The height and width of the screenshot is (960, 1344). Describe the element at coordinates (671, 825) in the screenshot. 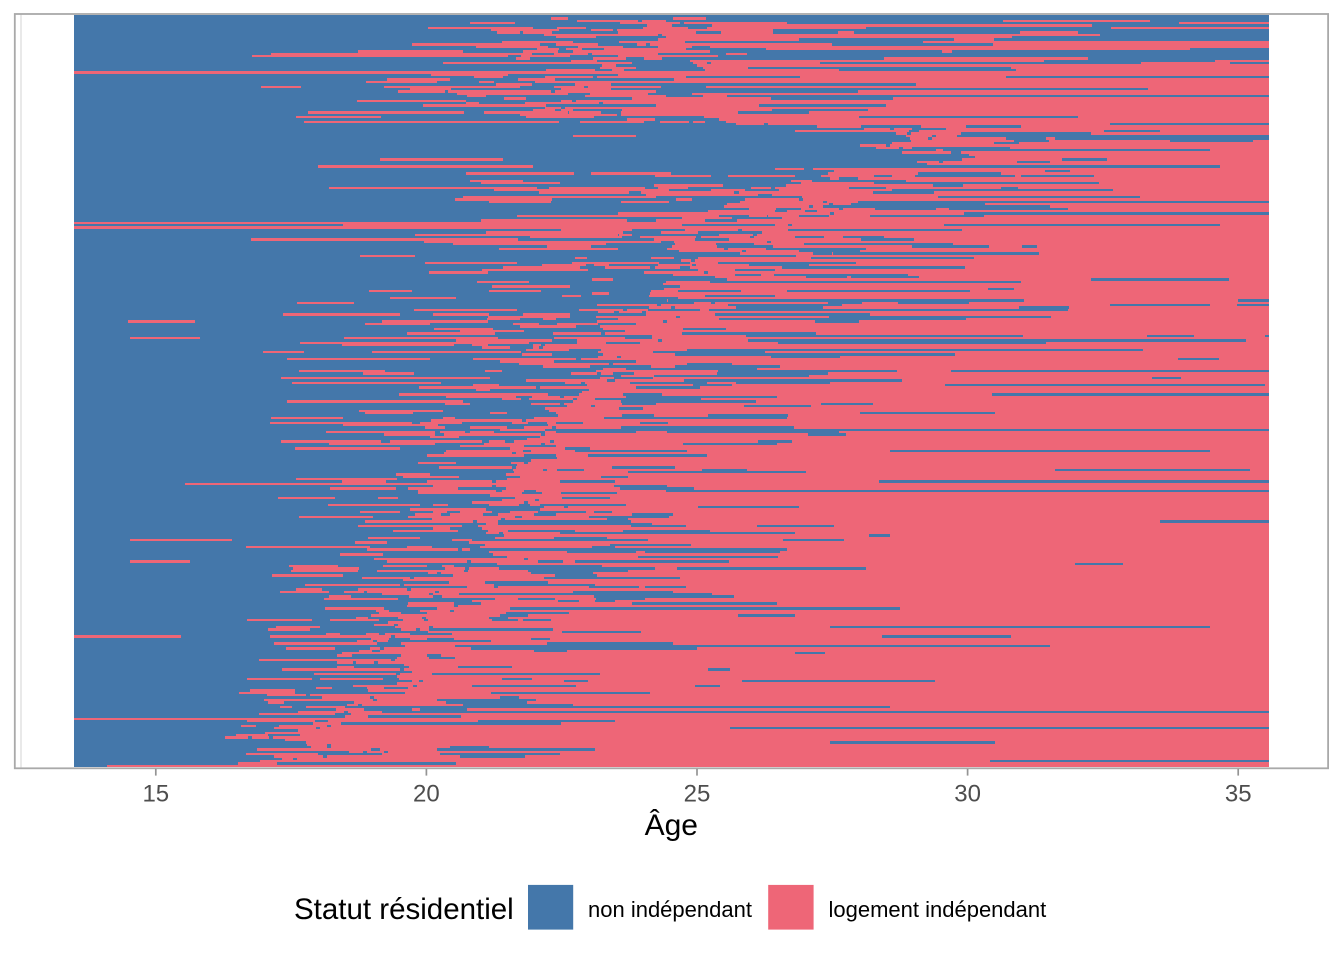

I see `svg-text: Âge` at that location.